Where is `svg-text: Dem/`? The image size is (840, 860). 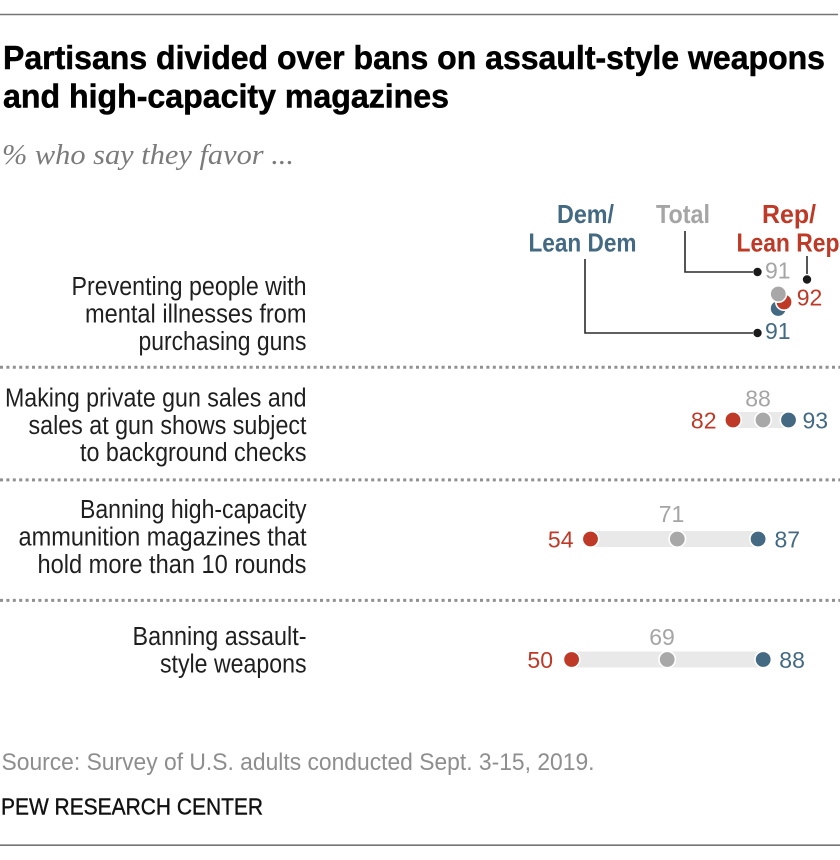 svg-text: Dem/ is located at coordinates (585, 214).